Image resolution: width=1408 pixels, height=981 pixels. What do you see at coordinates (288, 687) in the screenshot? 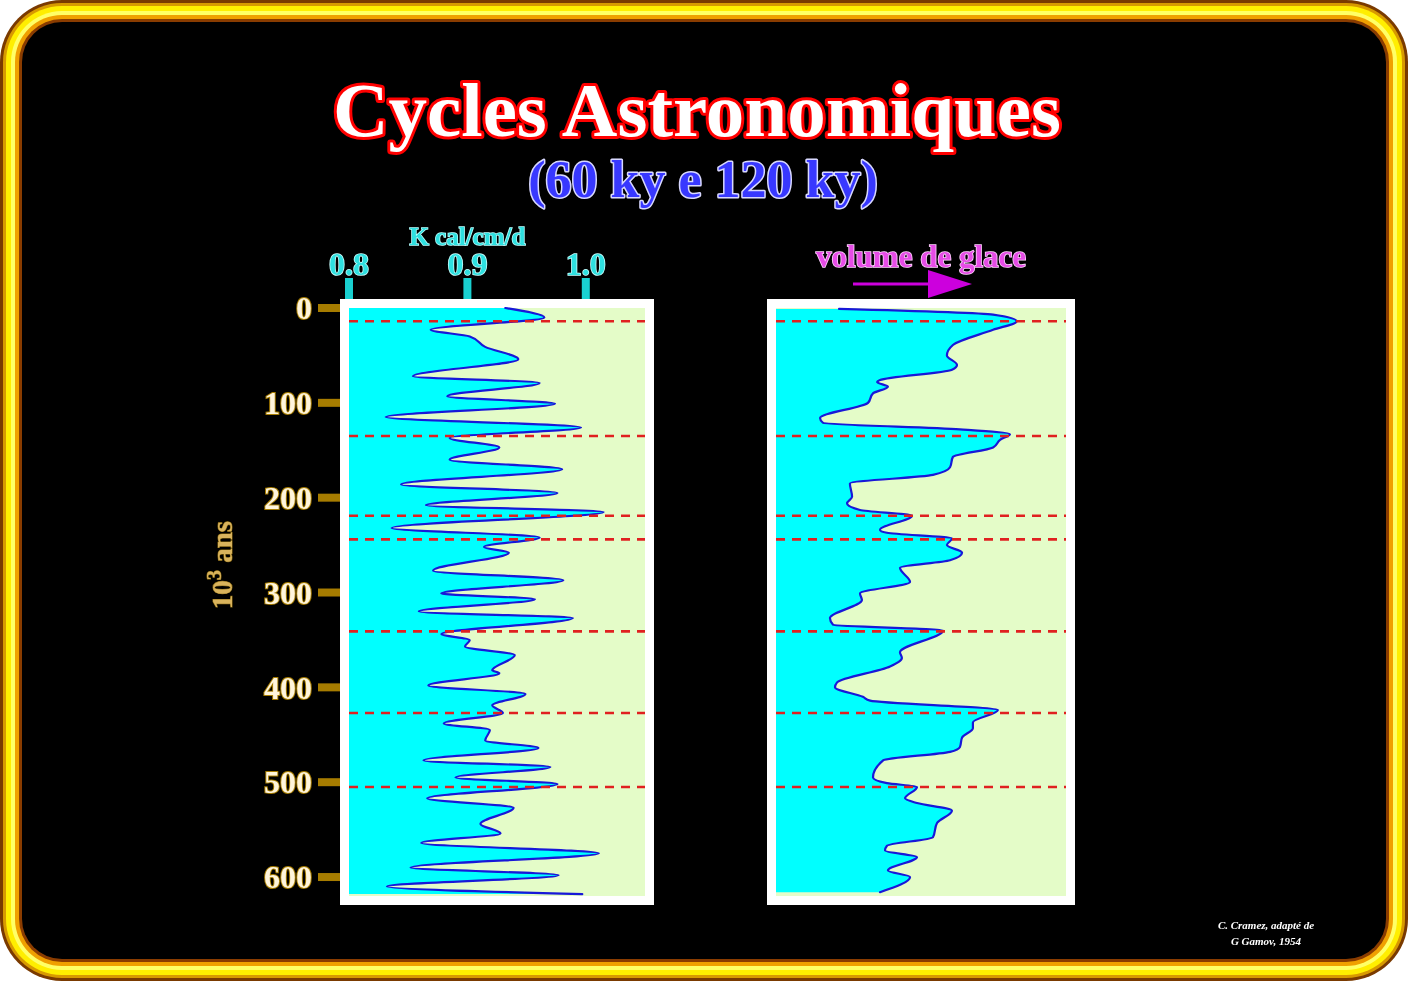
I see `y-tick-label: 400` at bounding box center [288, 687].